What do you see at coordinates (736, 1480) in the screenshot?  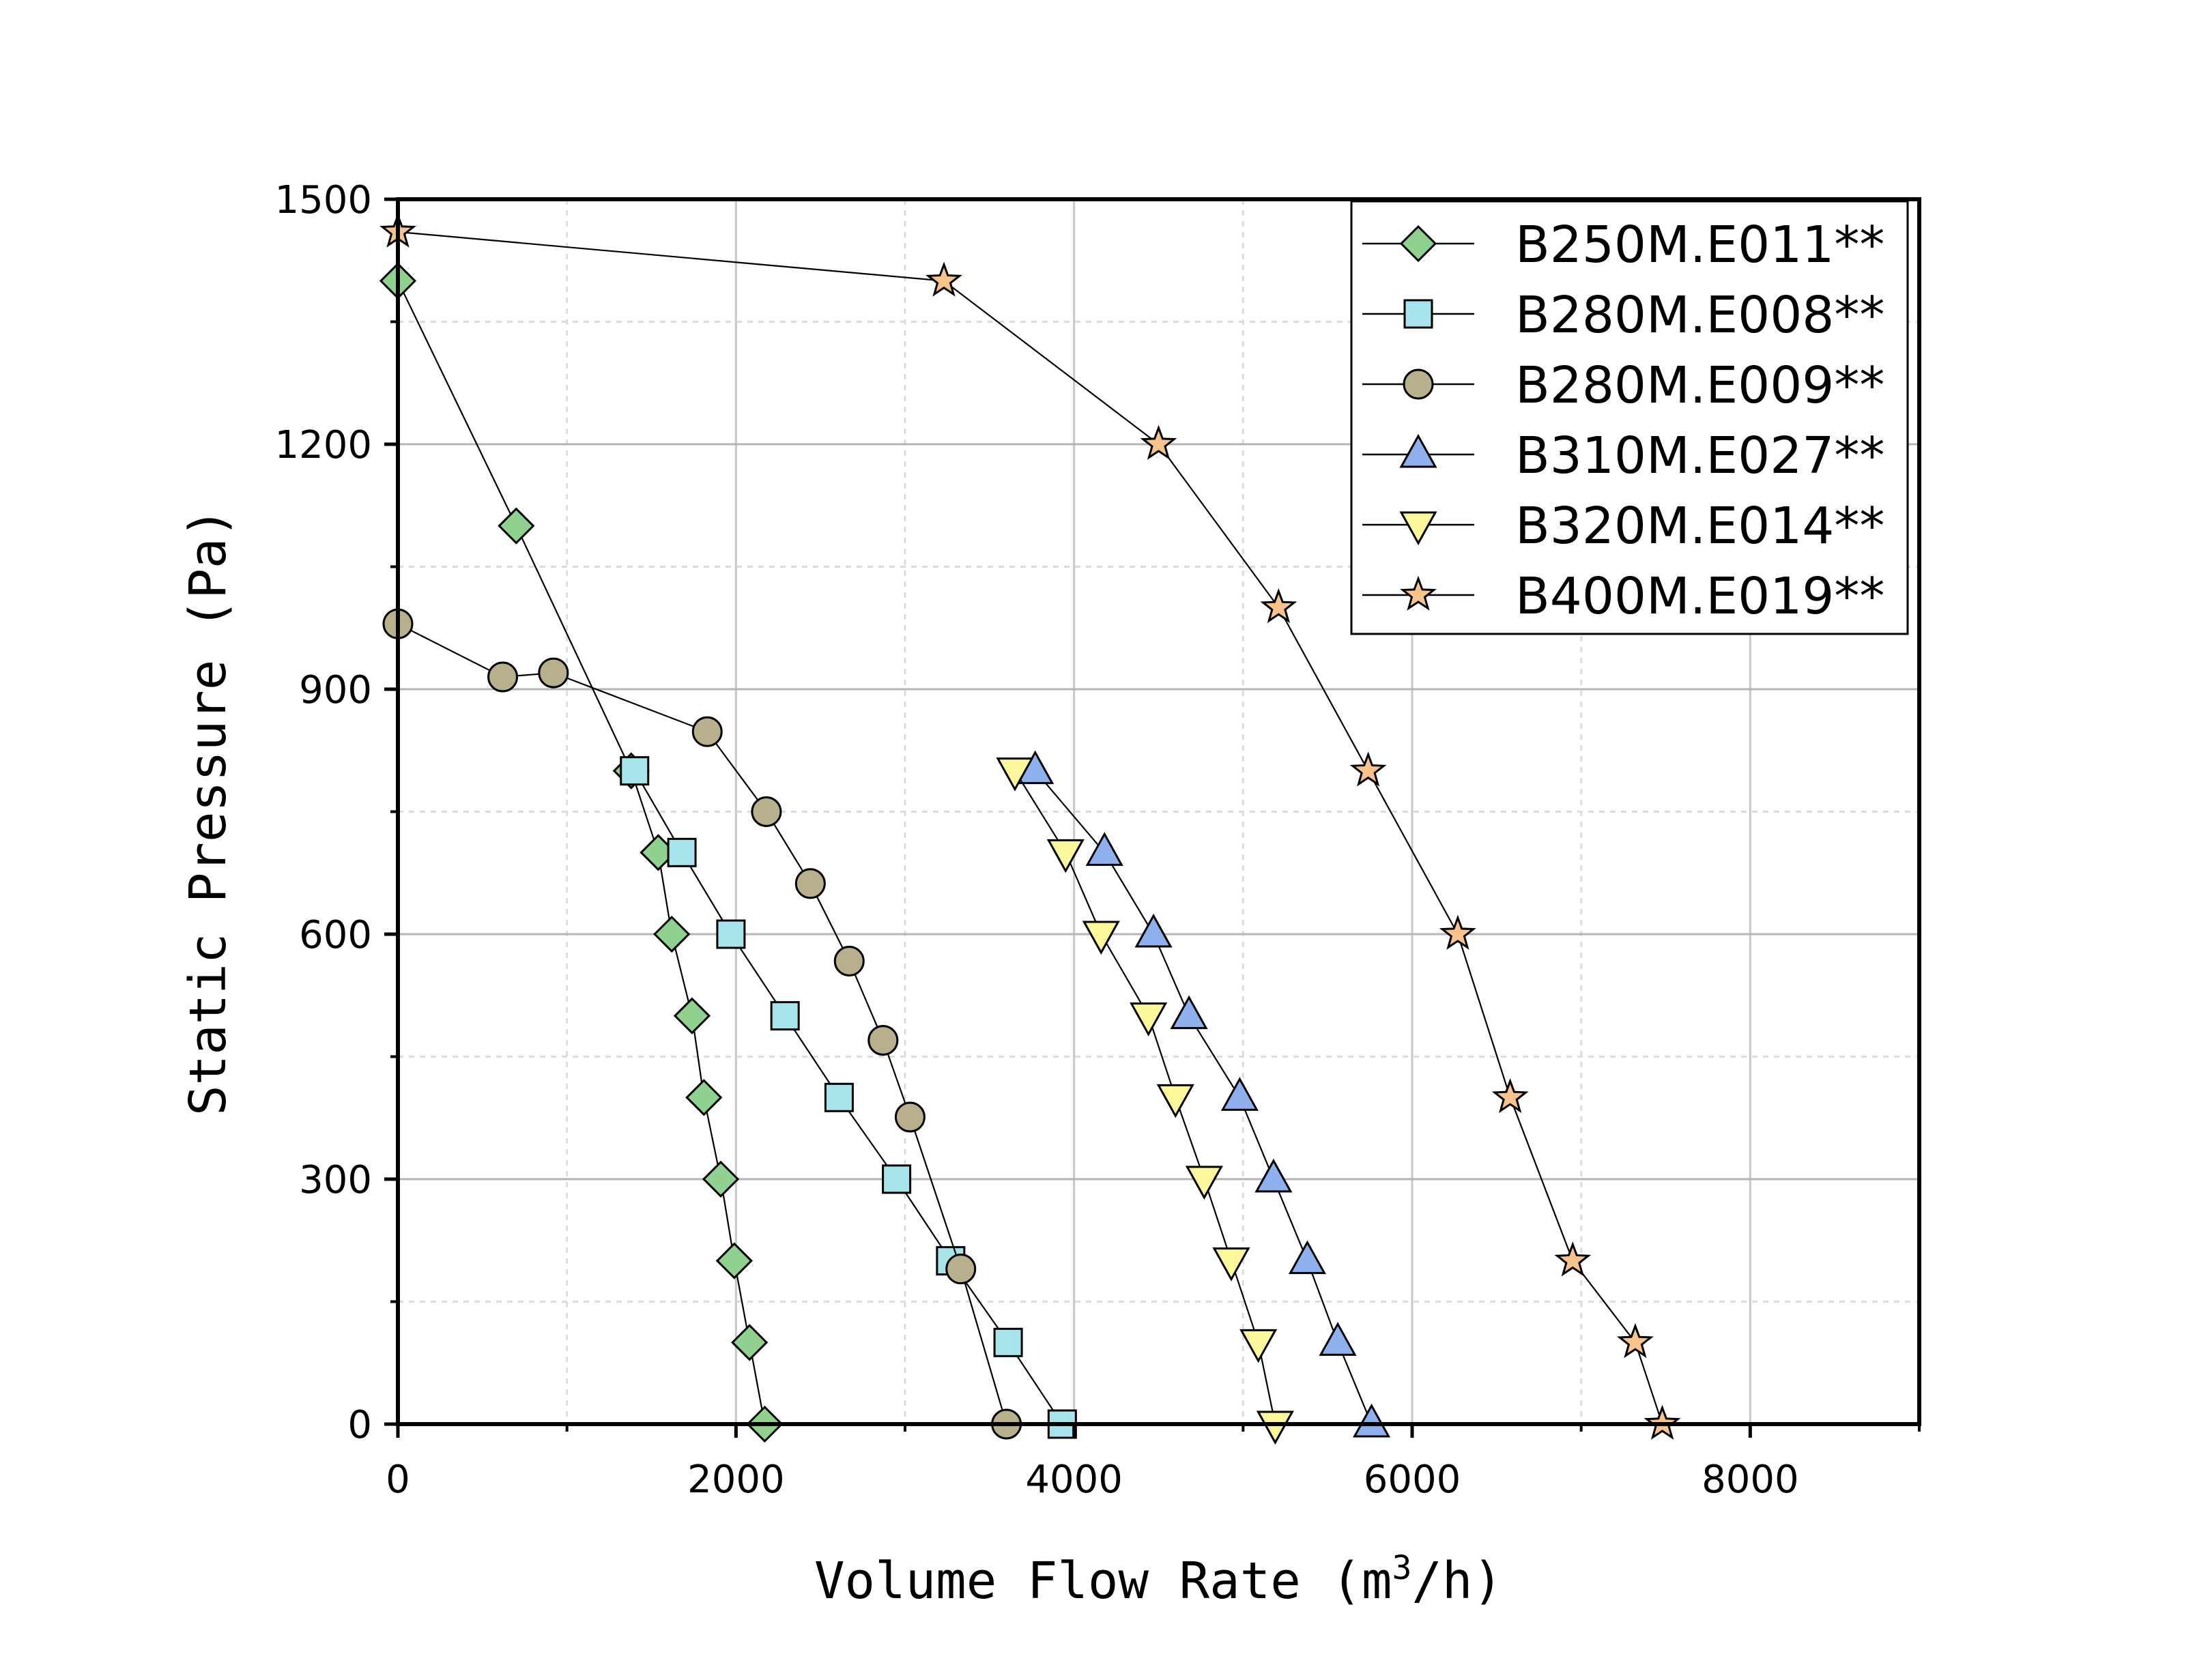 I see `x-tick-label: 2000` at bounding box center [736, 1480].